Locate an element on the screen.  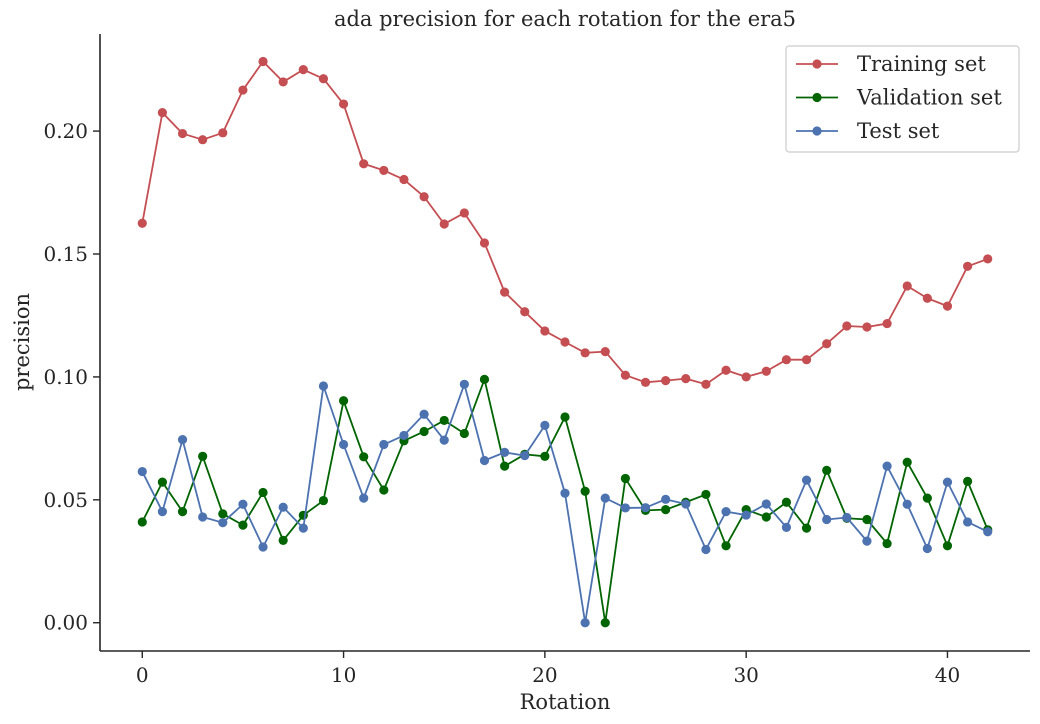
legend: Training set Validation set Test set is located at coordinates (902, 99).